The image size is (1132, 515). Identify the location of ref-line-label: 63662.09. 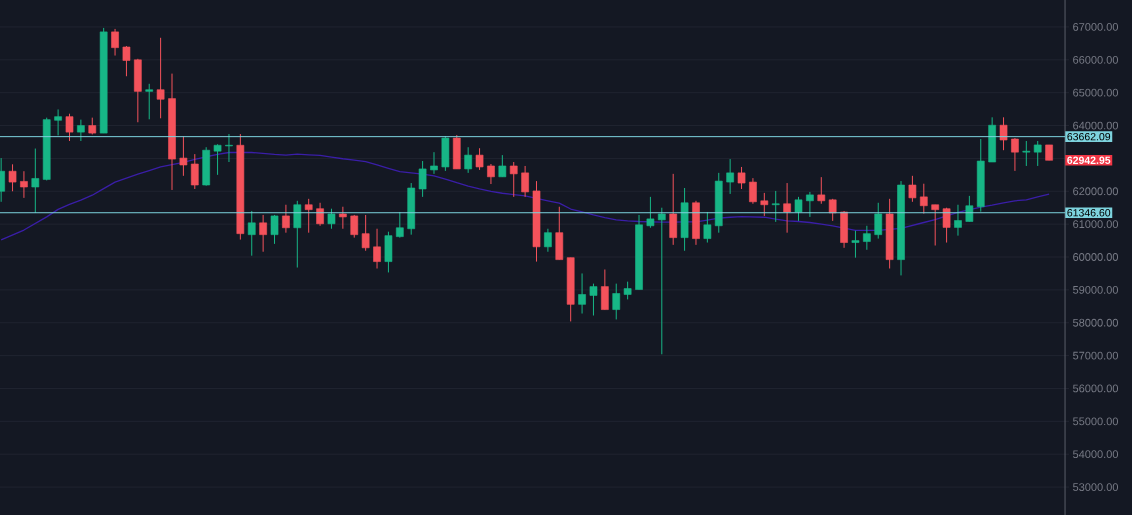
(1089, 136).